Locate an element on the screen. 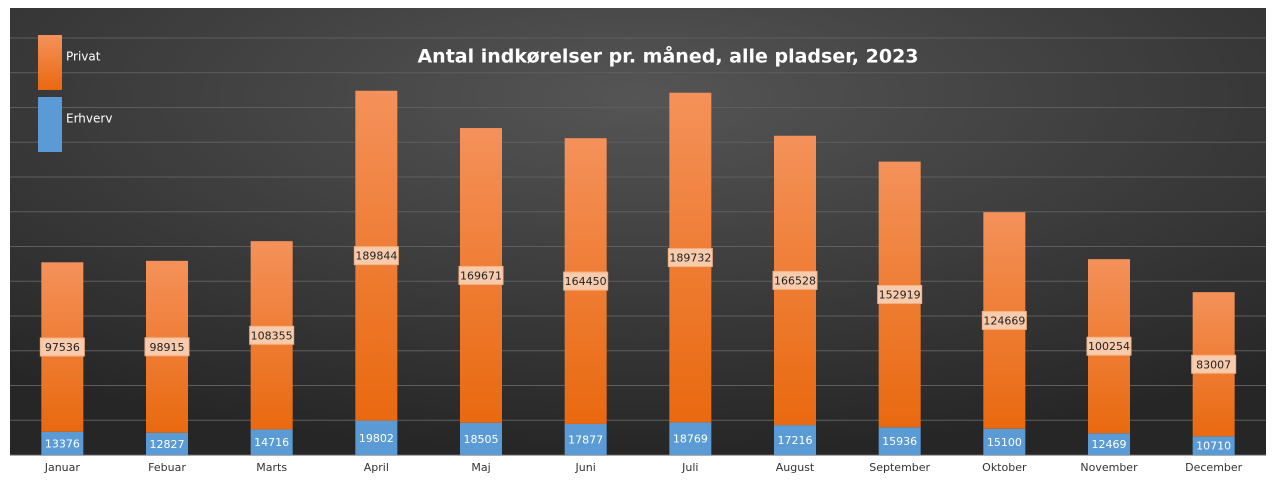 The height and width of the screenshot is (482, 1276). x-tick-label: Oktober is located at coordinates (1004, 467).